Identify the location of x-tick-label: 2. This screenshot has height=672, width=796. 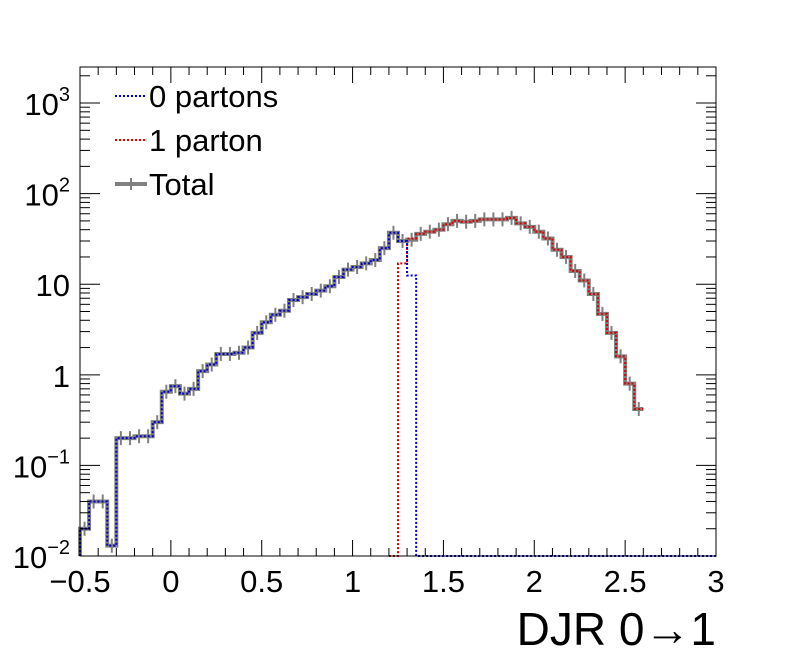
(534, 581).